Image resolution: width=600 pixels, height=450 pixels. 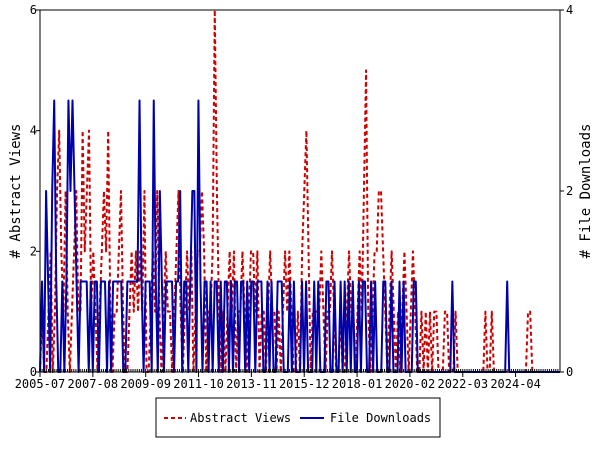 I want to click on y-left-tick-label: 6, so click(x=33, y=10).